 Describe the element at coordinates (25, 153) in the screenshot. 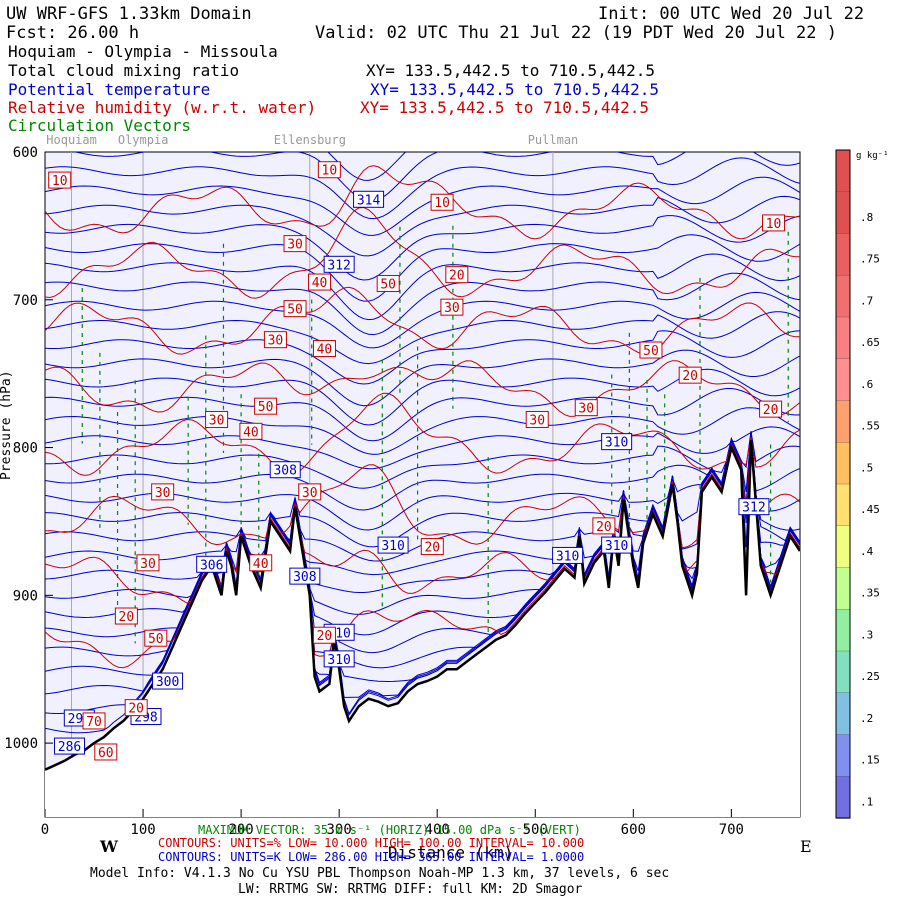

I see `y-tick-label: 600` at that location.